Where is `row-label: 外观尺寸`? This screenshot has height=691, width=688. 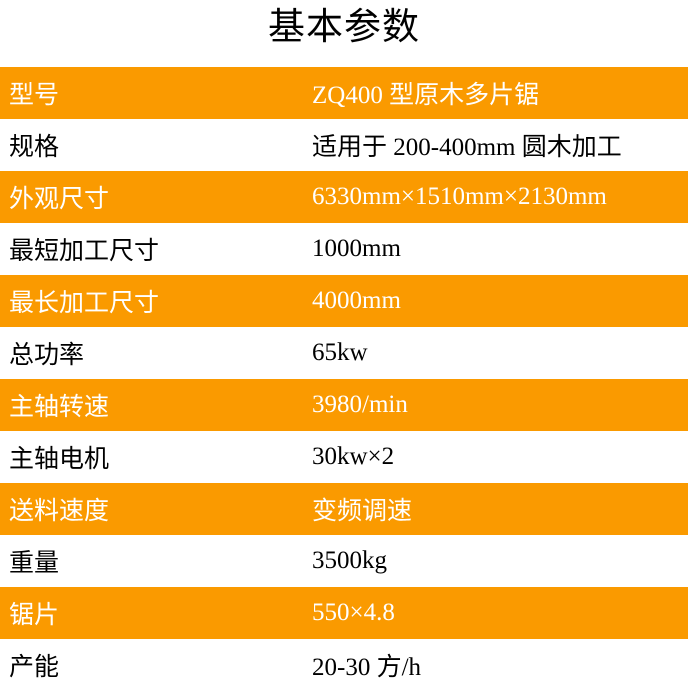 row-label: 外观尺寸 is located at coordinates (59, 199).